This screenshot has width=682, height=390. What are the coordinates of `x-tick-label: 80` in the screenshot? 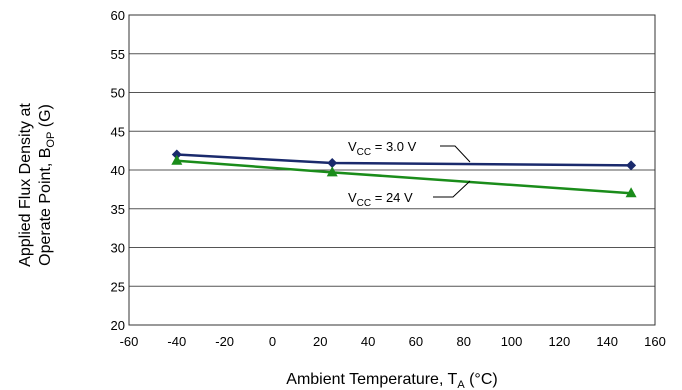 It's located at (463, 341).